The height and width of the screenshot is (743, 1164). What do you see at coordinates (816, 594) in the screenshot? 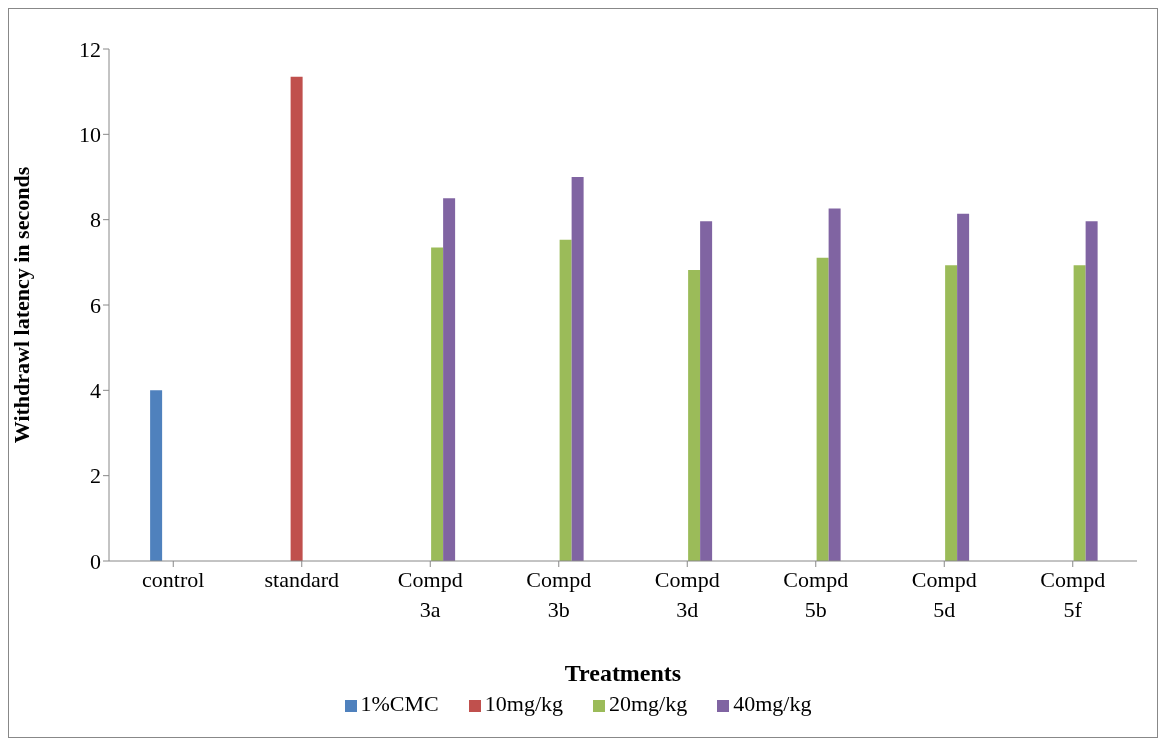
I see `x-tick-label: Compd 5b` at bounding box center [816, 594].